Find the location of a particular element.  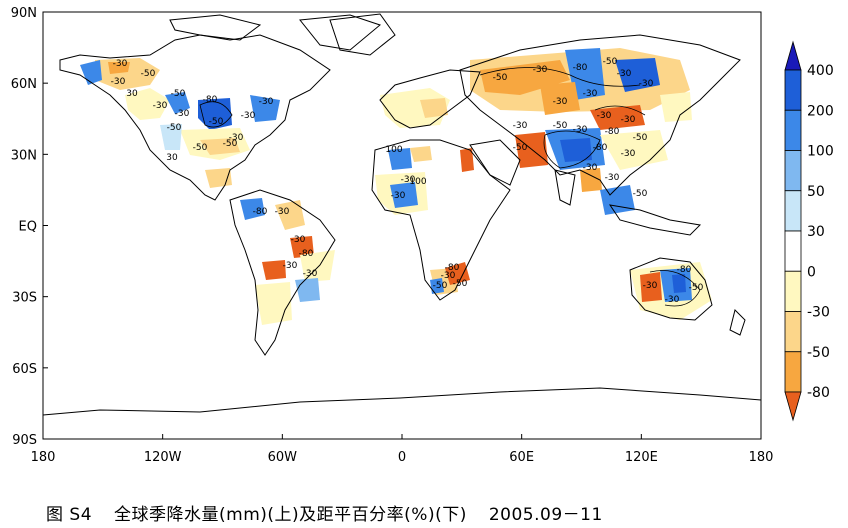

lat-tick-label: EQ is located at coordinates (28, 227).